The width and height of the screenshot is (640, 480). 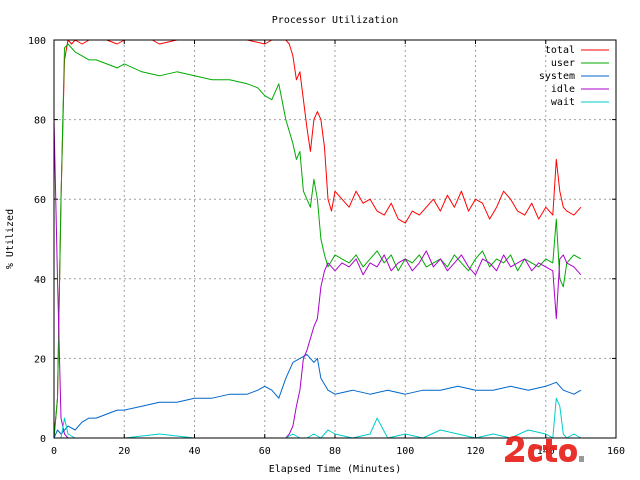 I want to click on x-tick-label: 60, so click(x=265, y=451).